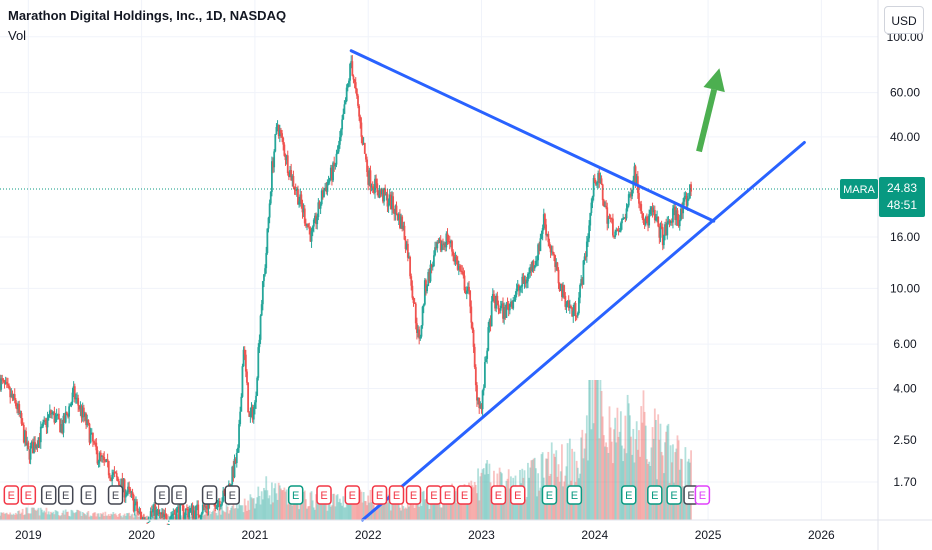 The height and width of the screenshot is (550, 932). I want to click on currency-button: USD, so click(904, 20).